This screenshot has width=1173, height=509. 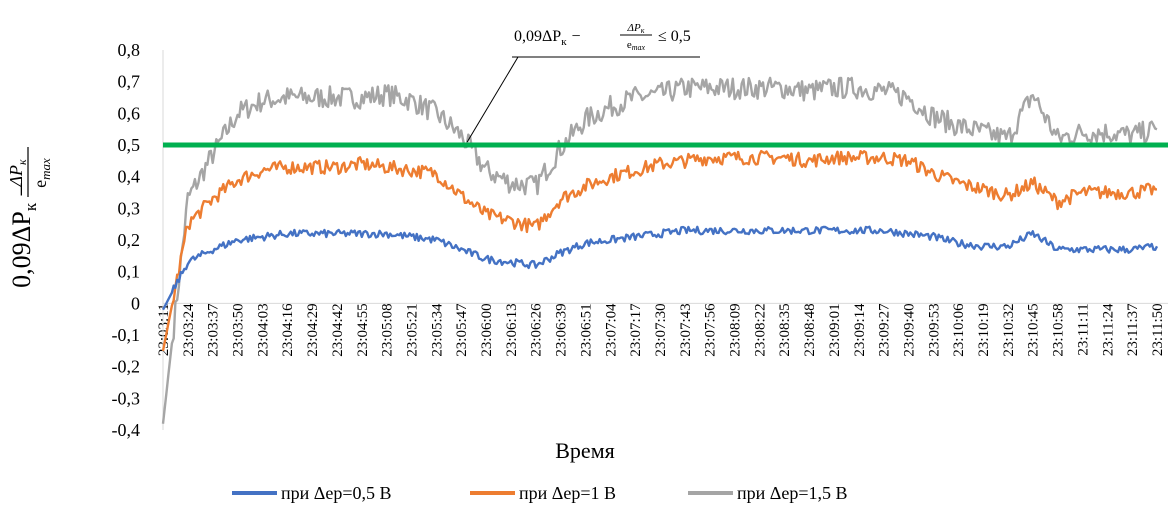 What do you see at coordinates (910, 329) in the screenshot?
I see `x-tick-label: 23:09:40` at bounding box center [910, 329].